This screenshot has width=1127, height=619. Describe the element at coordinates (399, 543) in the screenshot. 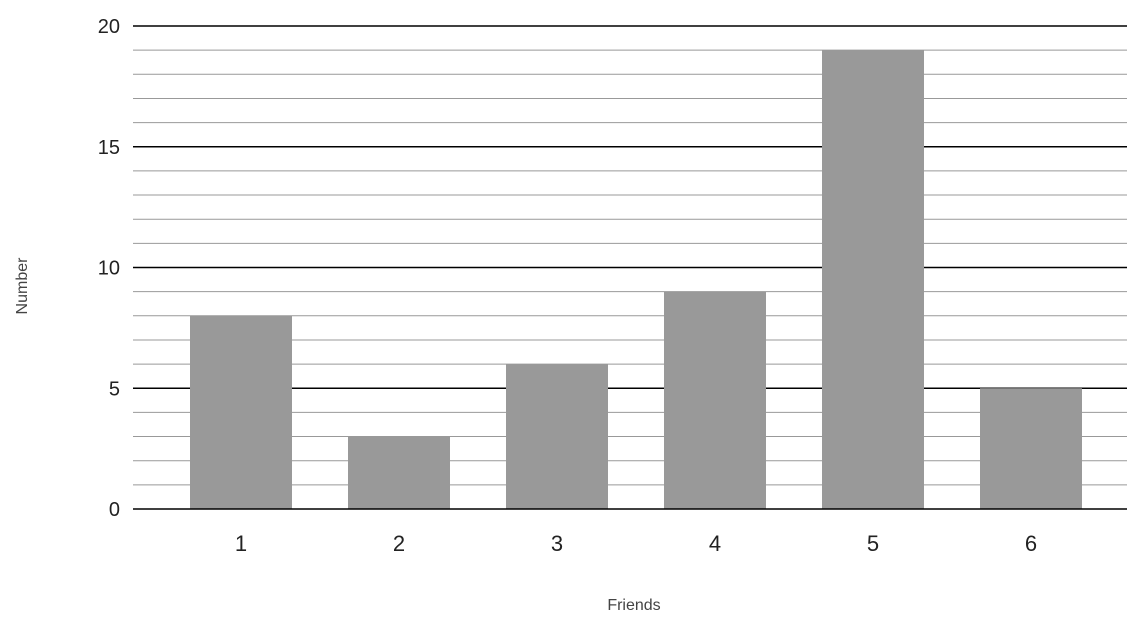

I see `x-tick-label: 2` at that location.